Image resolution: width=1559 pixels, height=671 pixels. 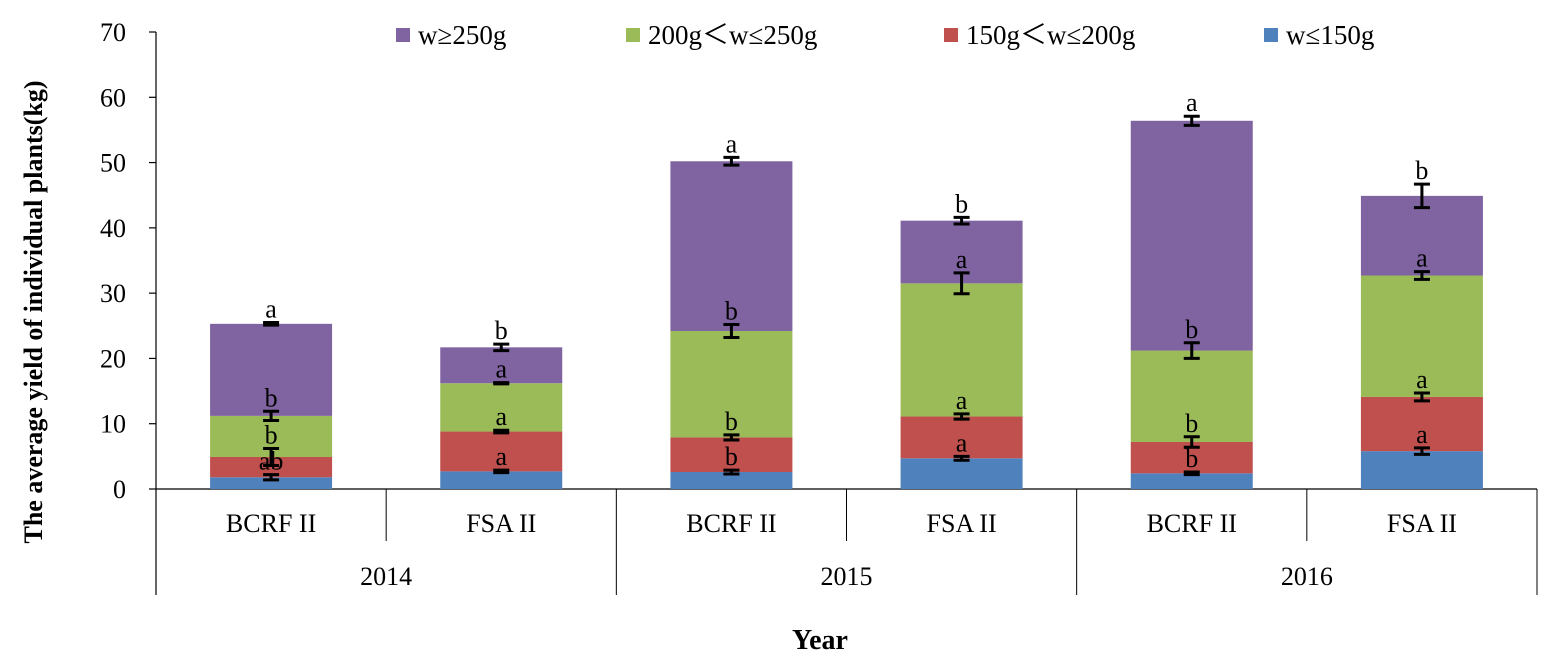 What do you see at coordinates (119, 489) in the screenshot?
I see `y-tick-label: 0` at bounding box center [119, 489].